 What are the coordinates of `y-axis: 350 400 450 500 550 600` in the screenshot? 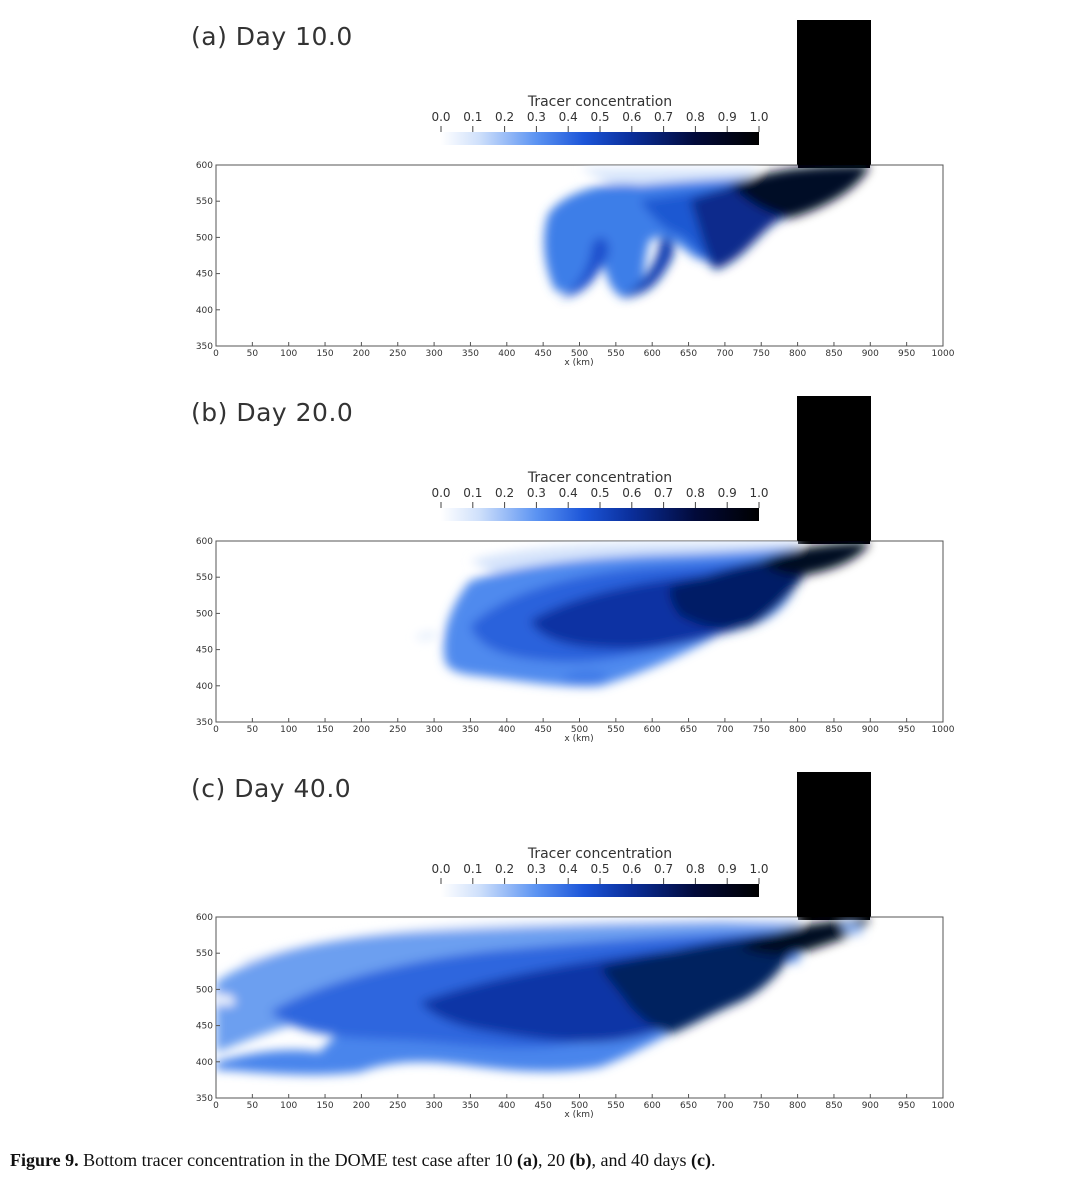 It's located at (208, 1008).